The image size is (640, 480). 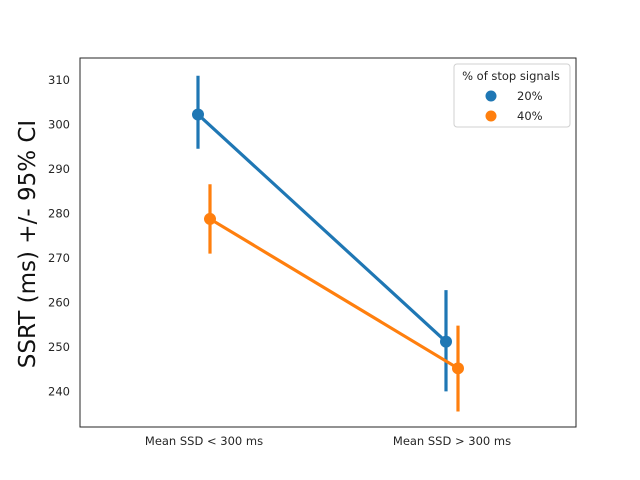 What do you see at coordinates (59, 303) in the screenshot?
I see `y-tick-label: 260` at bounding box center [59, 303].